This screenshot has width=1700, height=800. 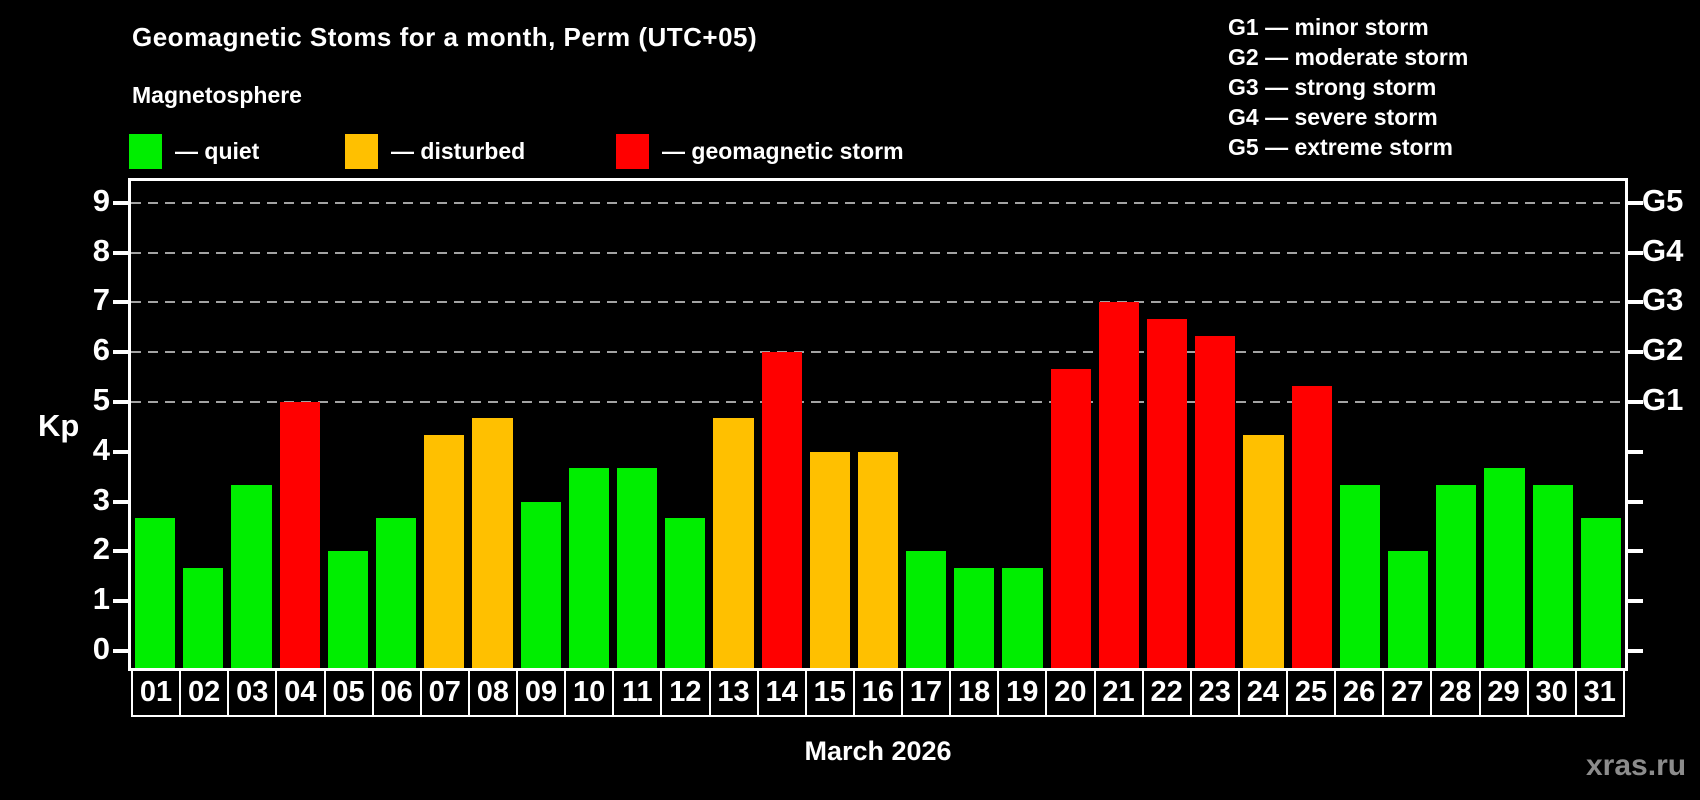 I want to click on legend-label-quiet: — quiet, so click(x=217, y=151).